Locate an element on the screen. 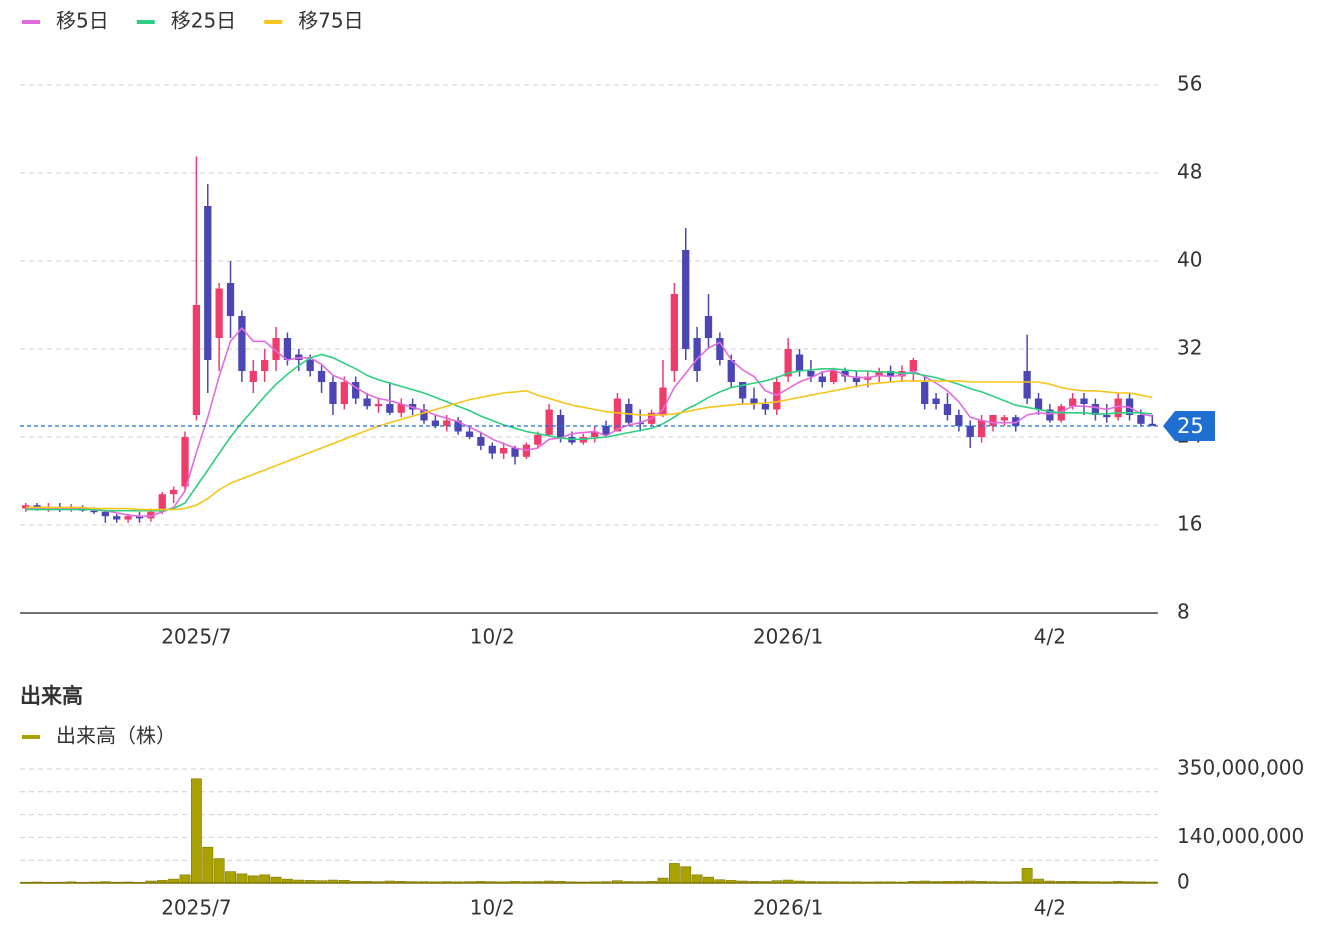 The height and width of the screenshot is (932, 1326). legend-label: 移25日 is located at coordinates (203, 21).